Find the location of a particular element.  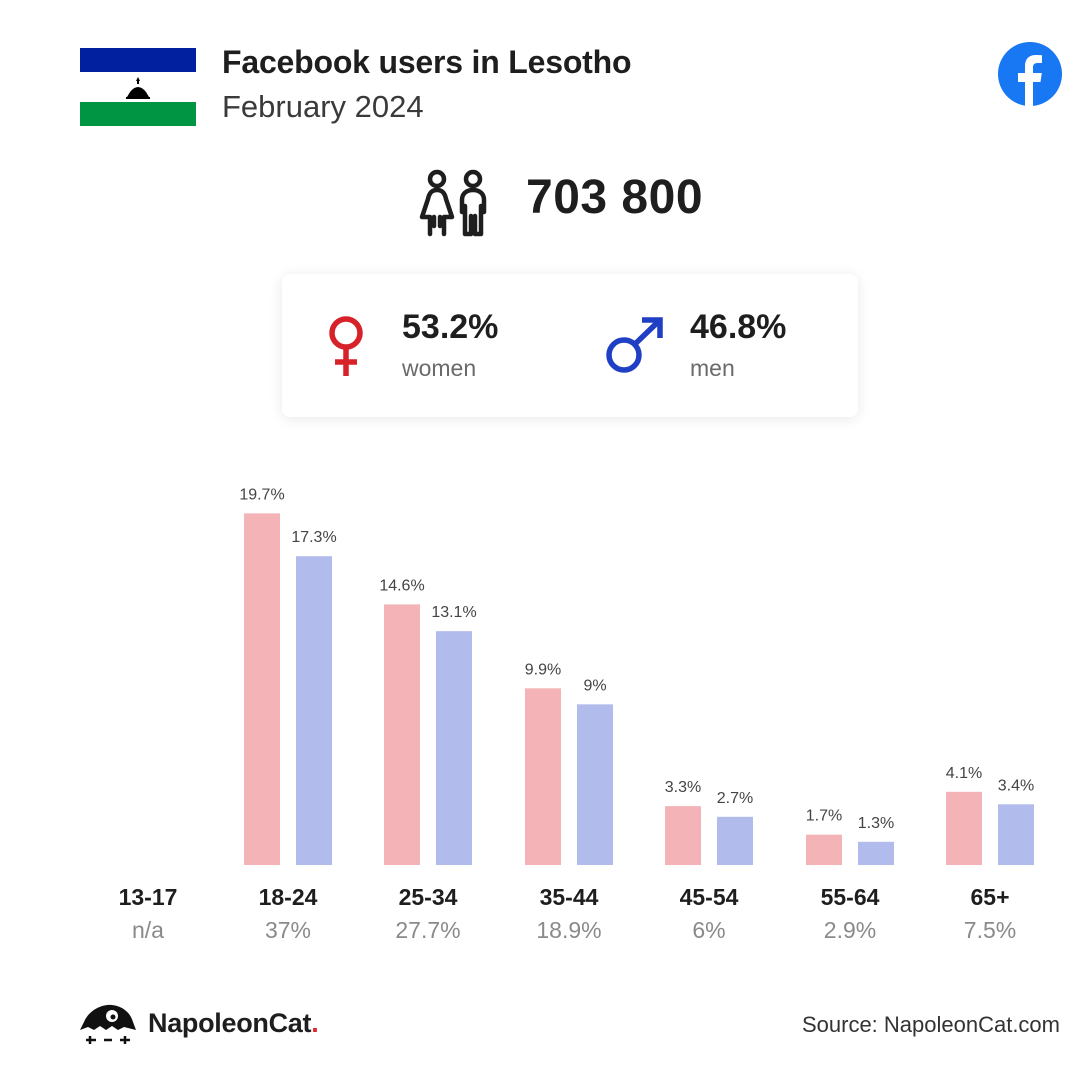

bar-label-women-45-54: 3.3% is located at coordinates (683, 787).